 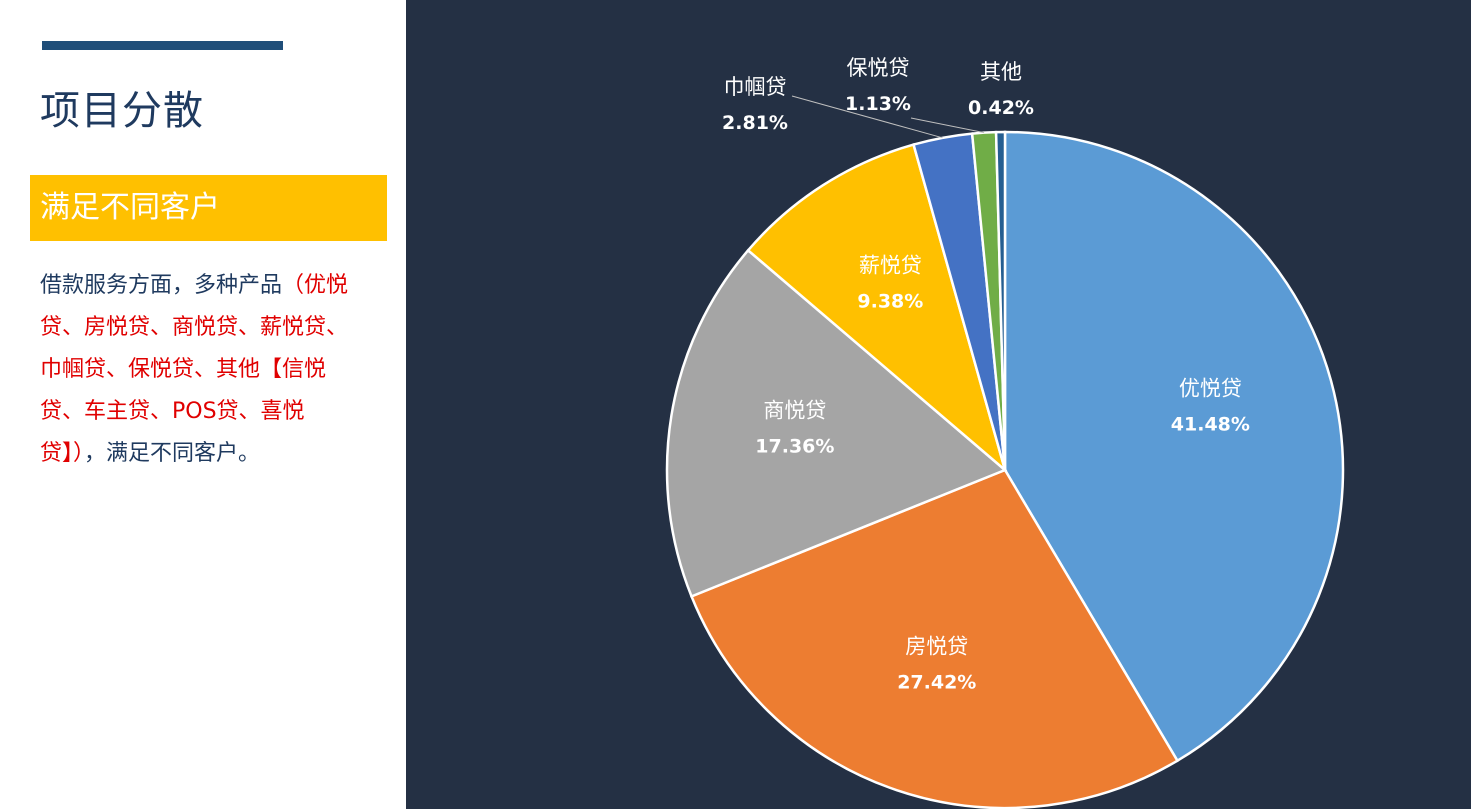 What do you see at coordinates (172, 453) in the screenshot?
I see `description-part-3: ，满足不同客户。` at bounding box center [172, 453].